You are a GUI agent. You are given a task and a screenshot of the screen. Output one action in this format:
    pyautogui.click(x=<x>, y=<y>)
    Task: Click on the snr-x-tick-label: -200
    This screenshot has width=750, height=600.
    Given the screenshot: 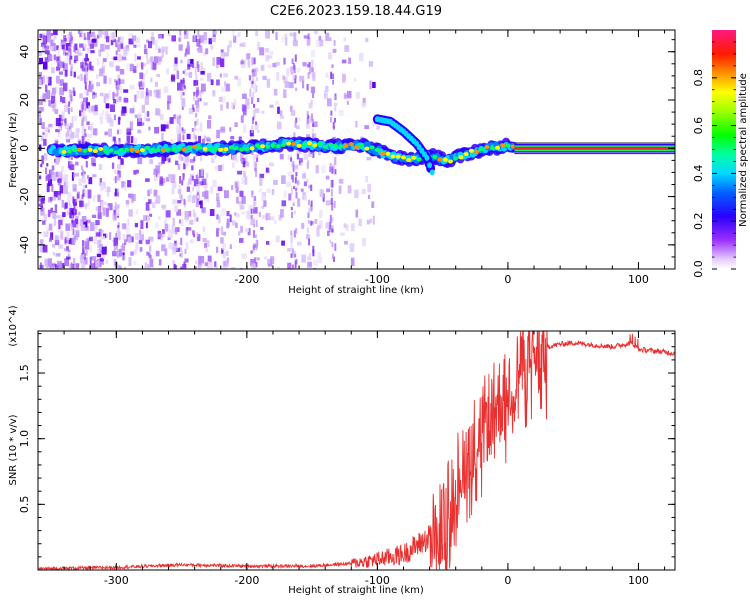 What is the action you would take?
    pyautogui.click(x=246, y=580)
    